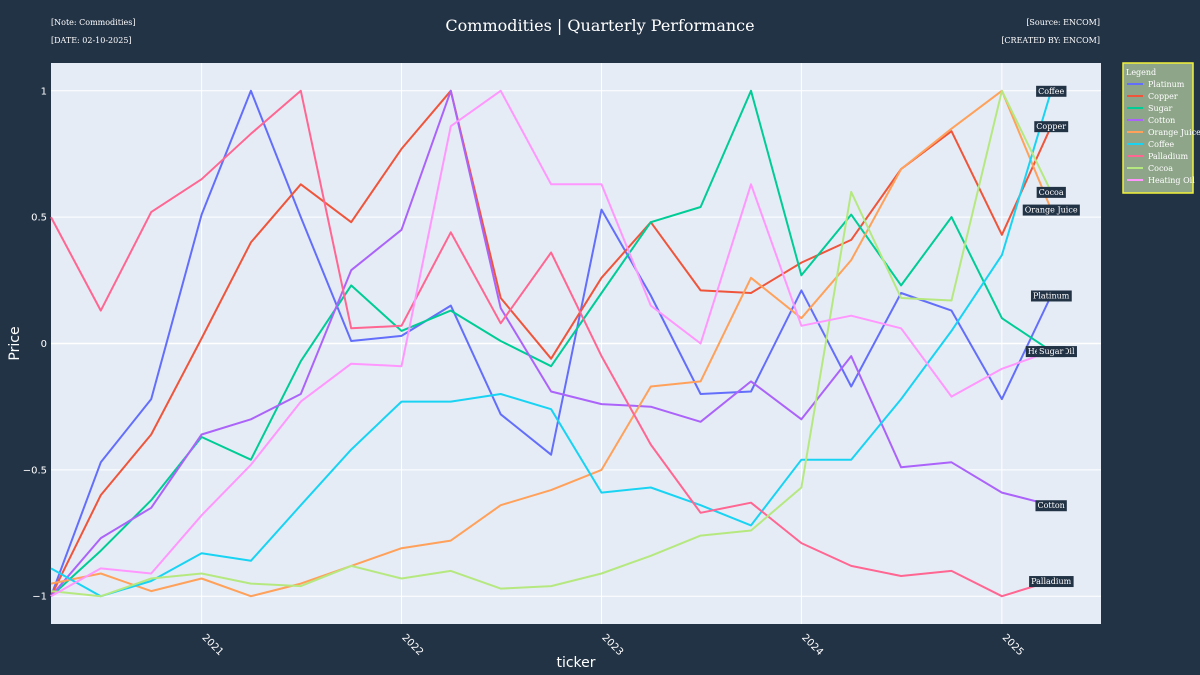 The image size is (1200, 675). I want to click on end-label-platinum: Platinum, so click(1051, 296).